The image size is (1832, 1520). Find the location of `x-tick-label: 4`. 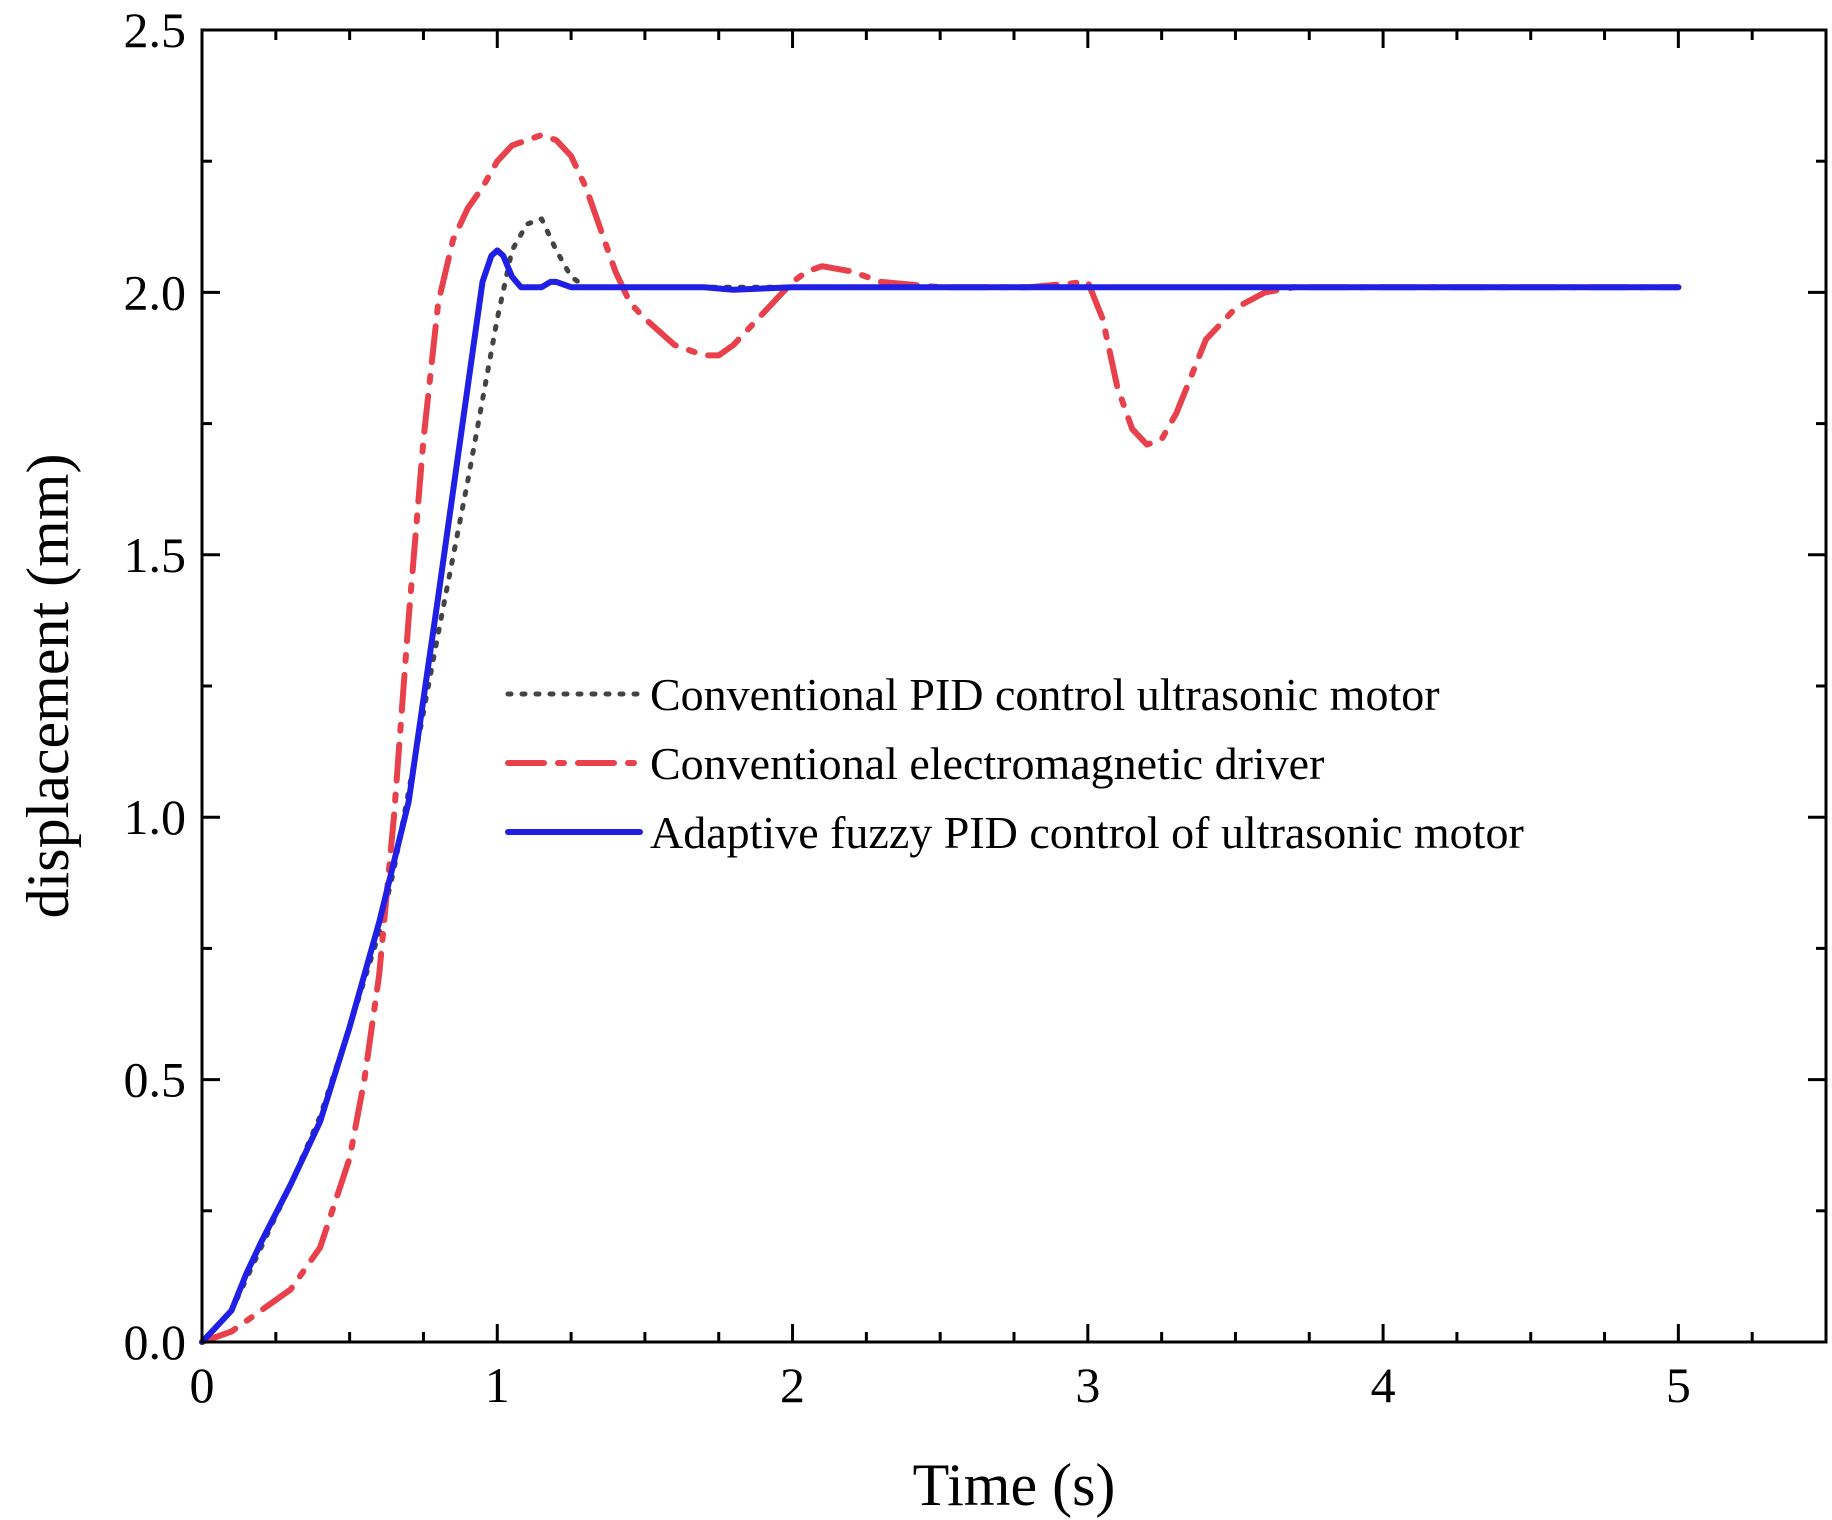

x-tick-label: 4 is located at coordinates (1383, 1385).